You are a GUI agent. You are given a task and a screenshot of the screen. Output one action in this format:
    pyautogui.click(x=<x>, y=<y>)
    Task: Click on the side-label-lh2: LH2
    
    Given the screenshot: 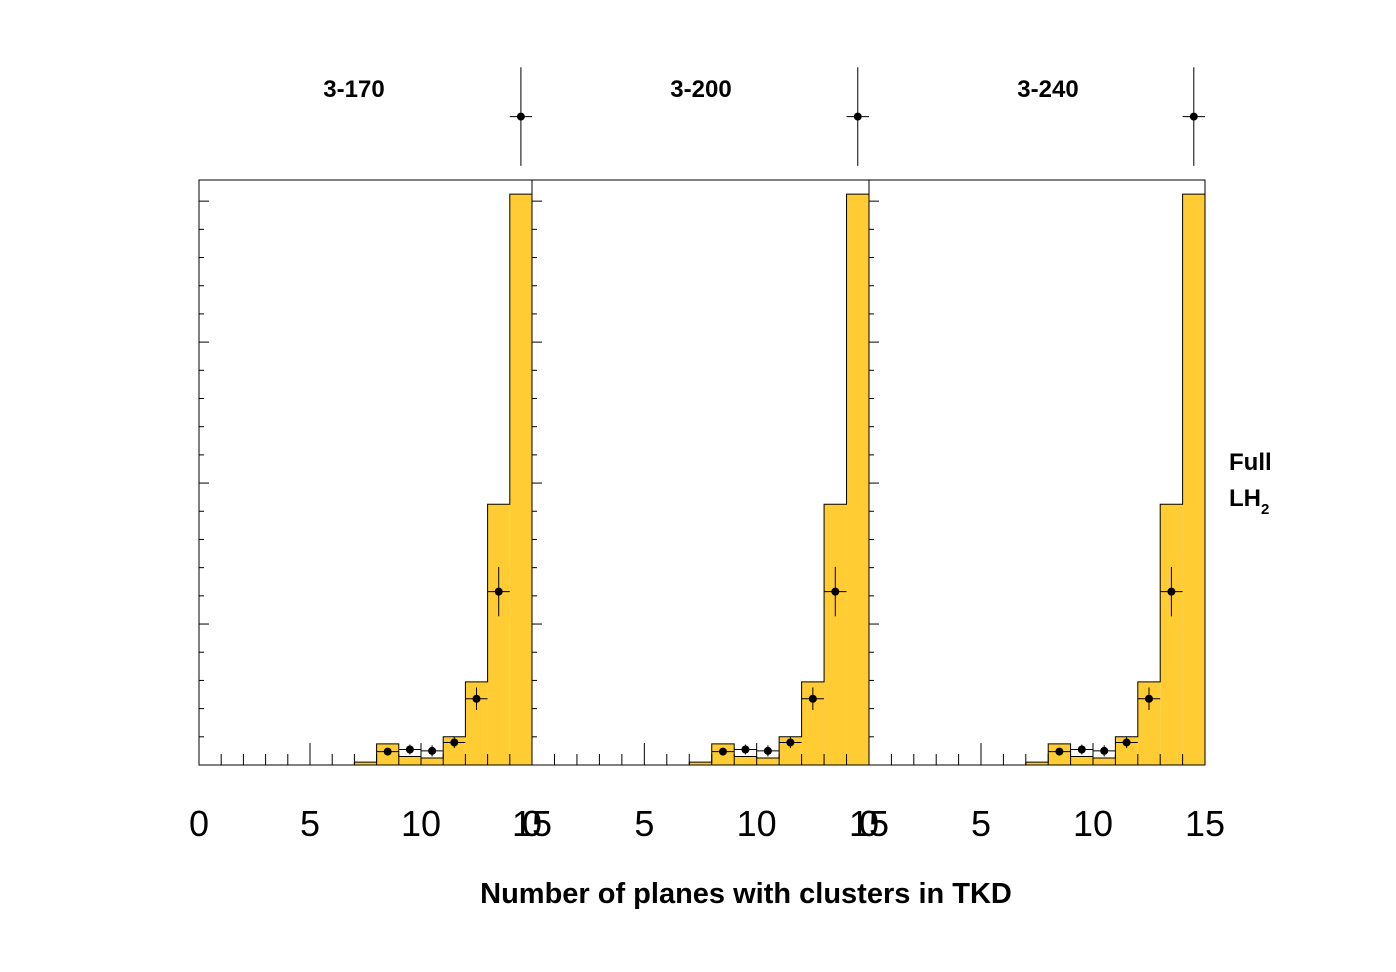 What is the action you would take?
    pyautogui.click(x=1249, y=501)
    